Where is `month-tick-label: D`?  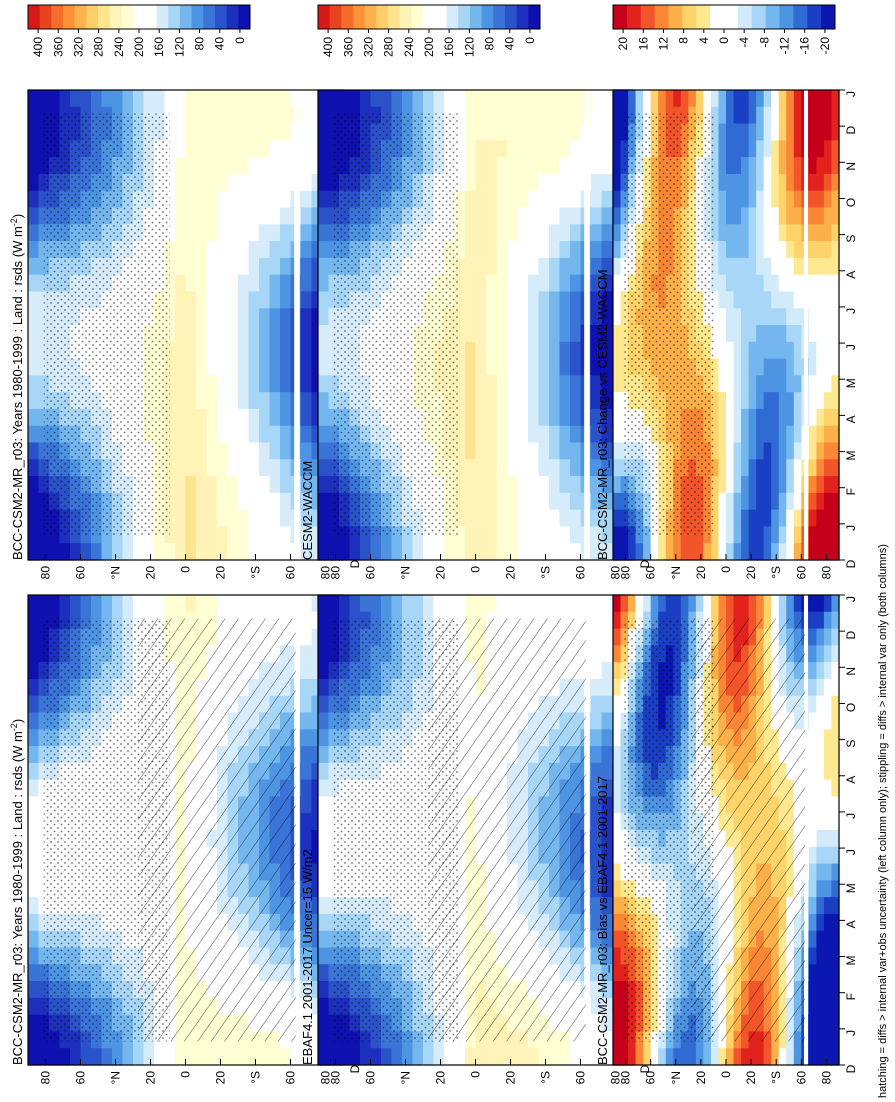 month-tick-label: D is located at coordinates (355, 563).